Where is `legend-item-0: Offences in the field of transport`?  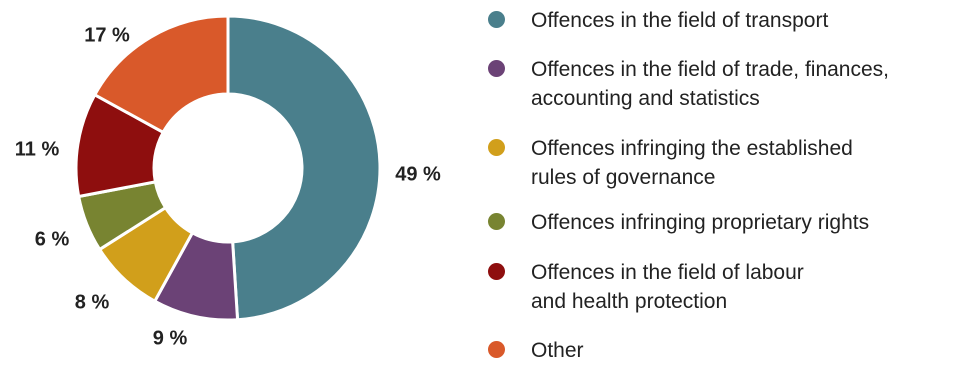 legend-item-0: Offences in the field of transport is located at coordinates (658, 20).